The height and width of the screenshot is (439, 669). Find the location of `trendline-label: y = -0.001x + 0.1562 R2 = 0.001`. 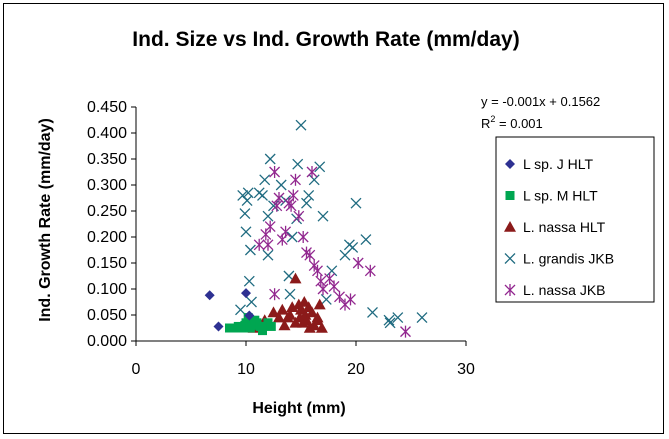

trendline-label: y = -0.001x + 0.1562 R2 = 0.001 is located at coordinates (540, 112).